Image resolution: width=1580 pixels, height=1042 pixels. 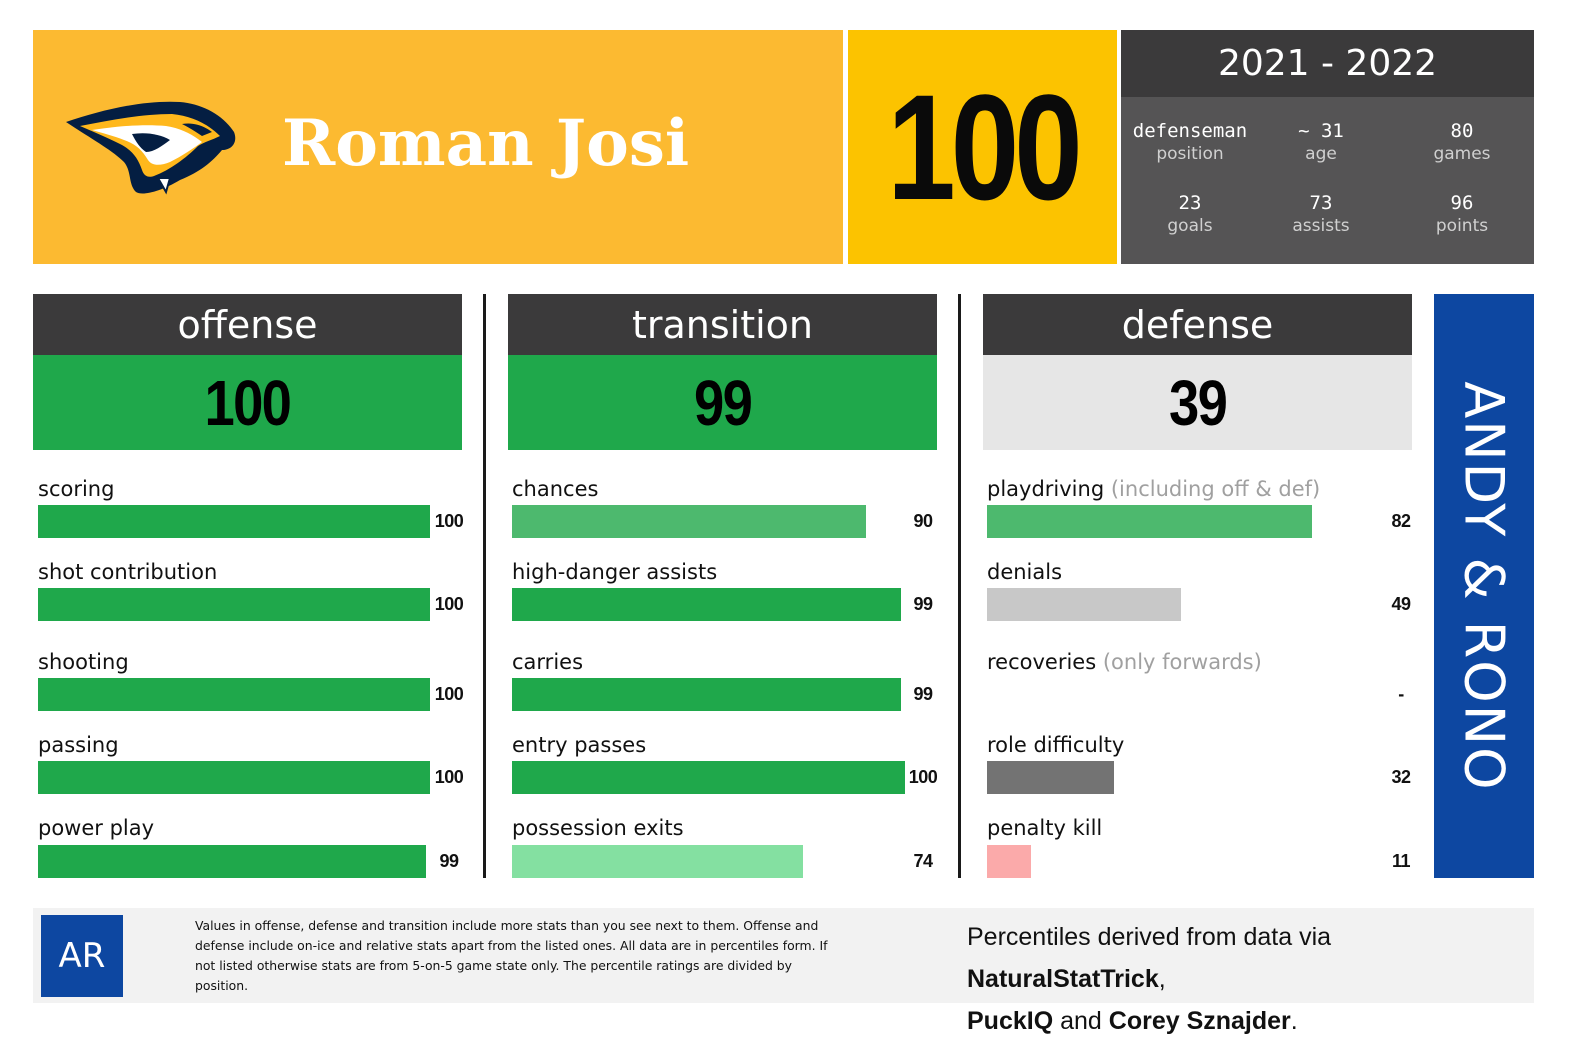 I want to click on metric-name: shot contribution, so click(x=128, y=572).